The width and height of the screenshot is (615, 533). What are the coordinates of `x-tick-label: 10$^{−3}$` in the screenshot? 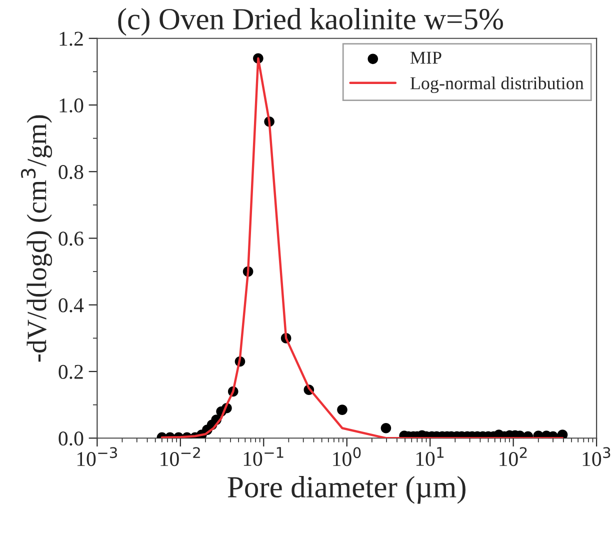 It's located at (97, 456).